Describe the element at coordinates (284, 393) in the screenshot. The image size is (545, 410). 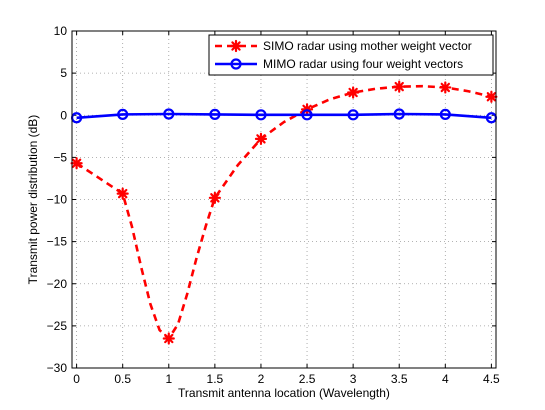
I see `x-axis-label: Transmit antenna location (Wavelength)` at that location.